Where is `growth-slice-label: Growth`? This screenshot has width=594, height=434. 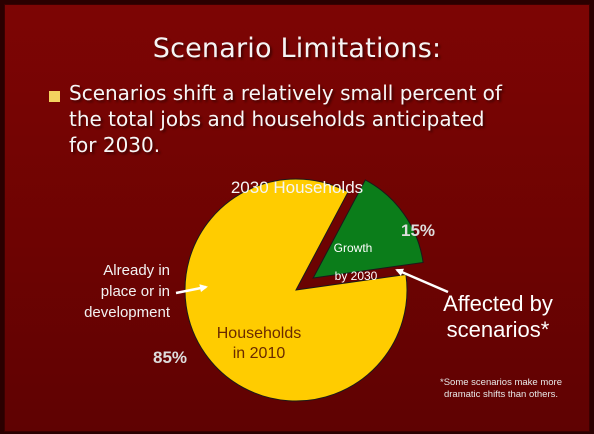 growth-slice-label: Growth is located at coordinates (353, 248).